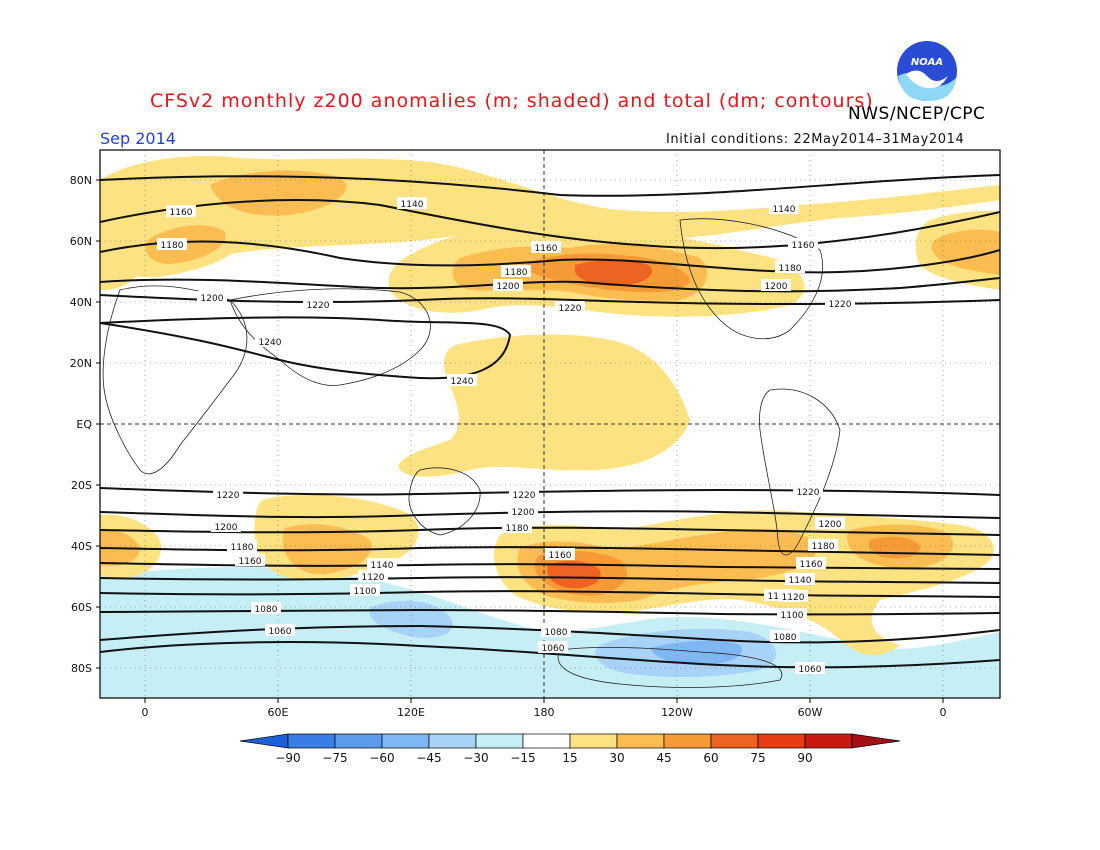  What do you see at coordinates (927, 71) in the screenshot?
I see `noaa-logo-icon: NOAA` at bounding box center [927, 71].